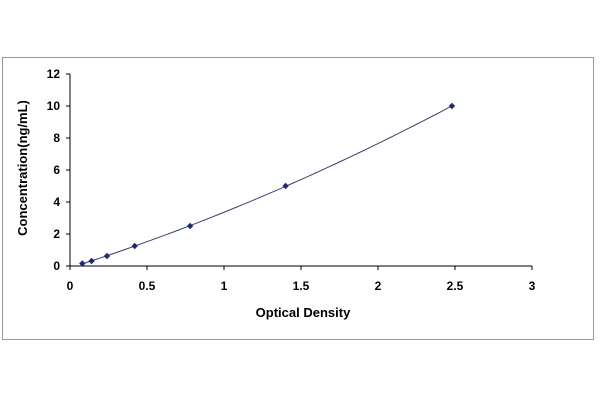 The height and width of the screenshot is (400, 600). What do you see at coordinates (54, 106) in the screenshot?
I see `y-tick-label: 10` at bounding box center [54, 106].